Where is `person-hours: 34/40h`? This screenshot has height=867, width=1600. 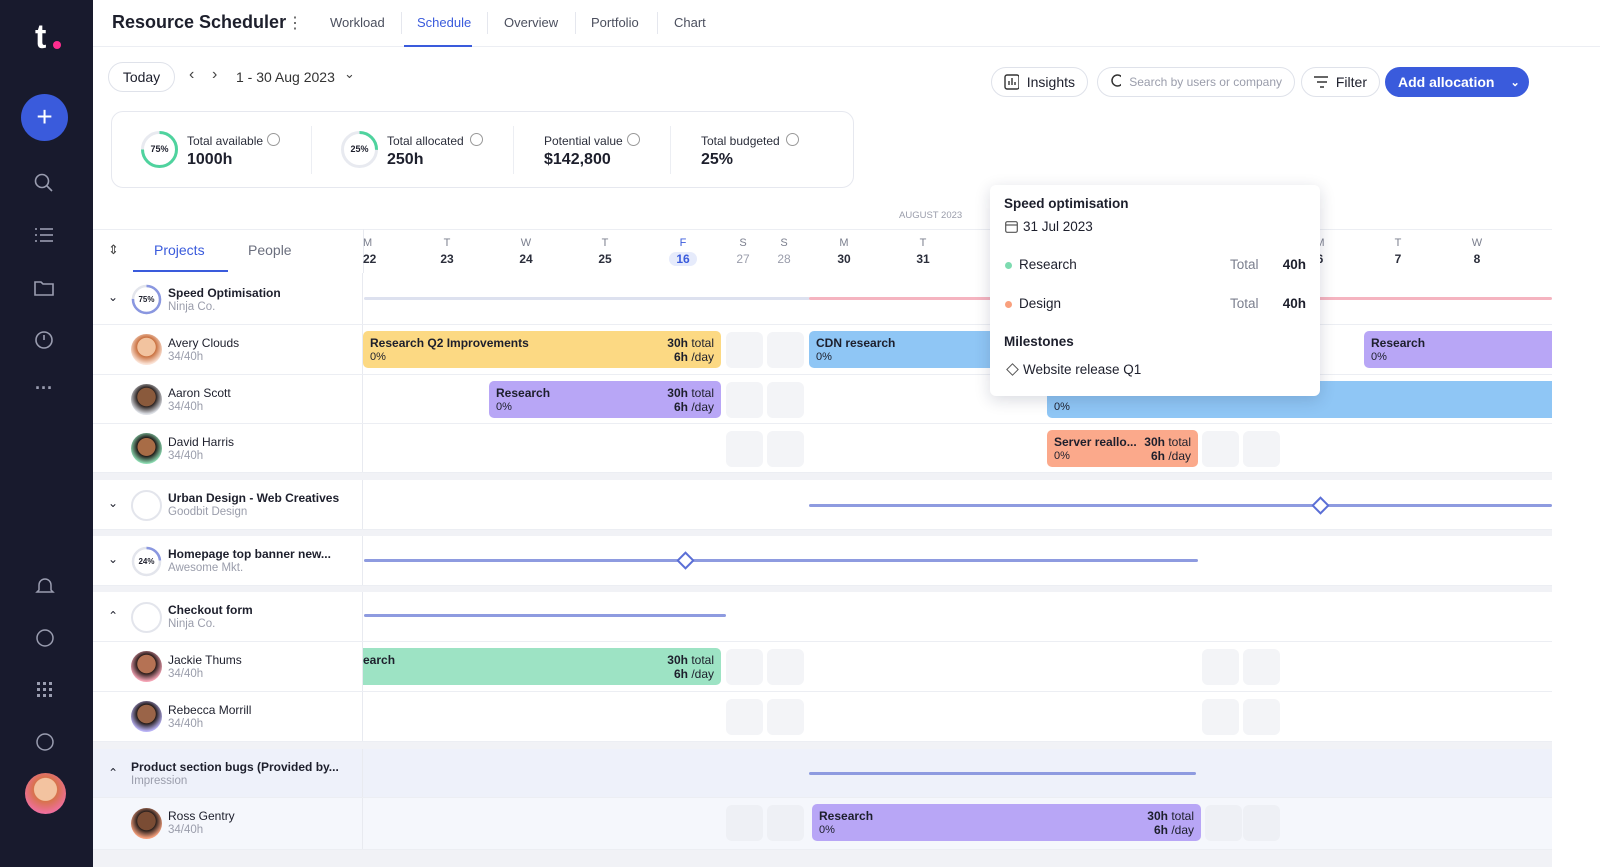
person-hours: 34/40h is located at coordinates (186, 674).